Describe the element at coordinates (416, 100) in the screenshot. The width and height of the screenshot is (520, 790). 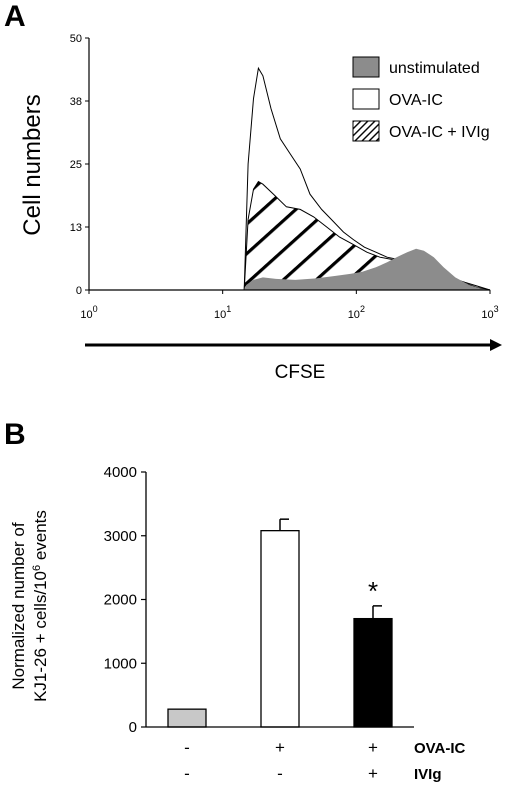
I see `legend-label: OVA-IC` at that location.